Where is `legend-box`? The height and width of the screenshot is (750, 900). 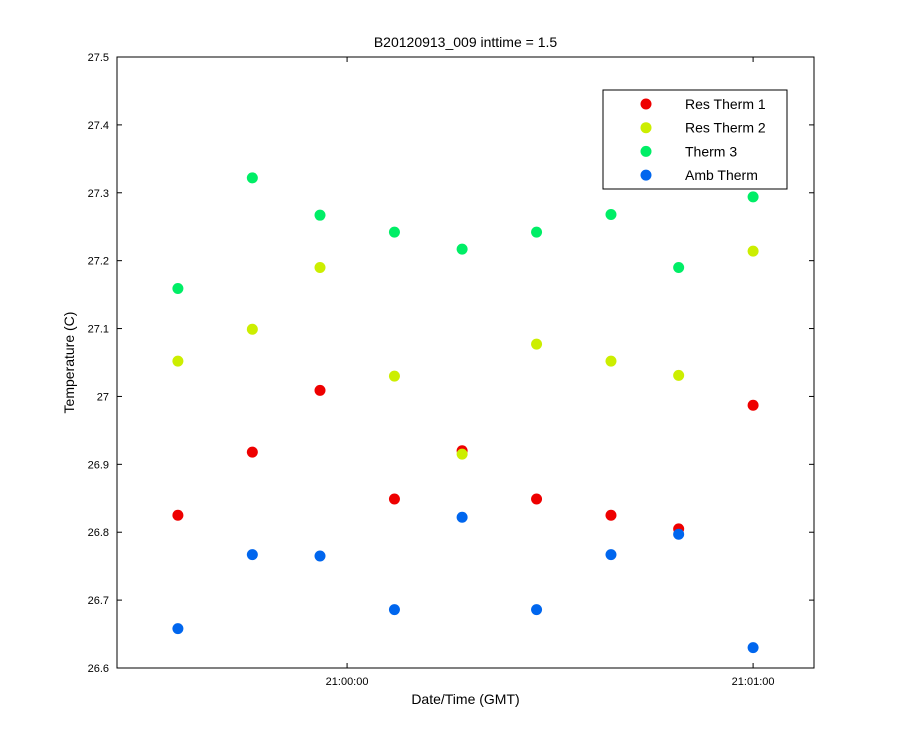
legend-box is located at coordinates (695, 139).